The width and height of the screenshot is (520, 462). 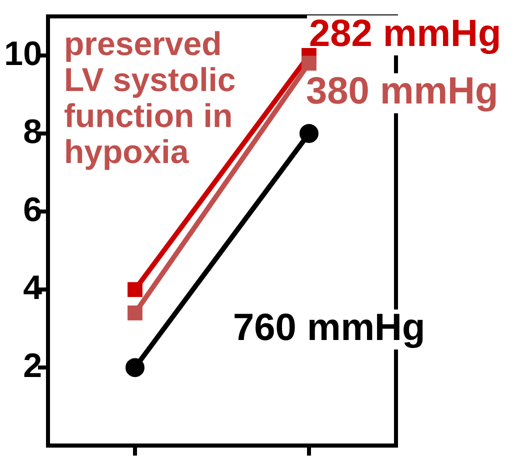 I want to click on y-tick-label: 2, so click(x=32, y=365).